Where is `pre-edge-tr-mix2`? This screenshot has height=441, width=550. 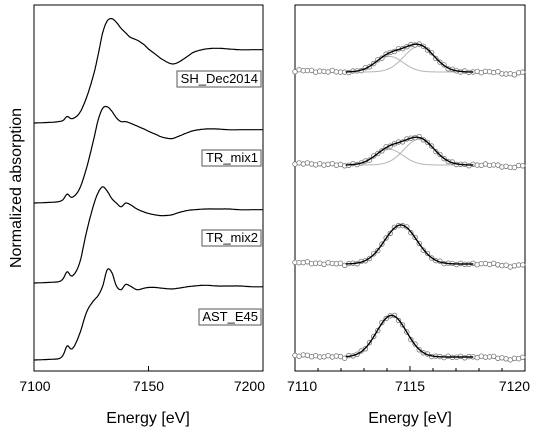 pre-edge-tr-mix2 is located at coordinates (409, 246).